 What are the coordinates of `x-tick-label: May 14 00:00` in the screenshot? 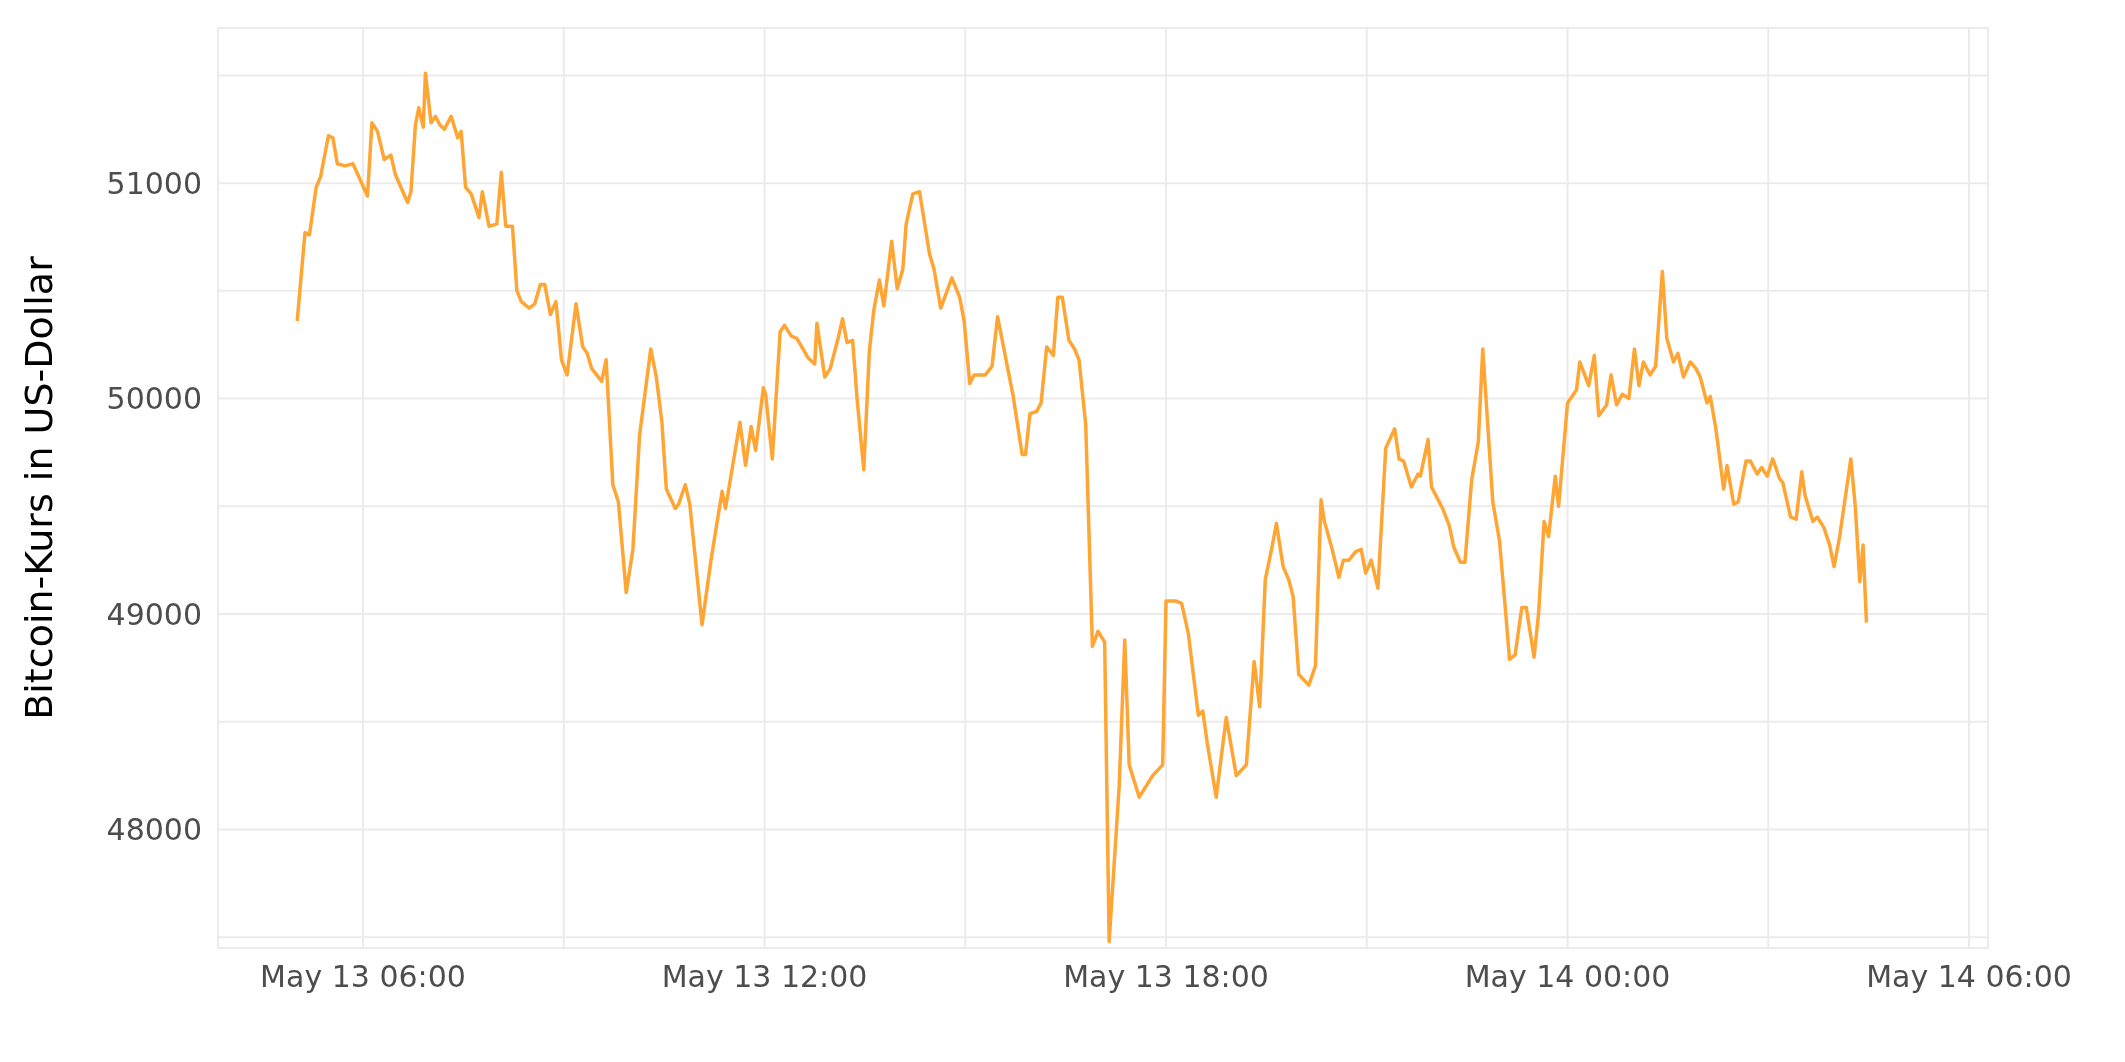 It's located at (1567, 977).